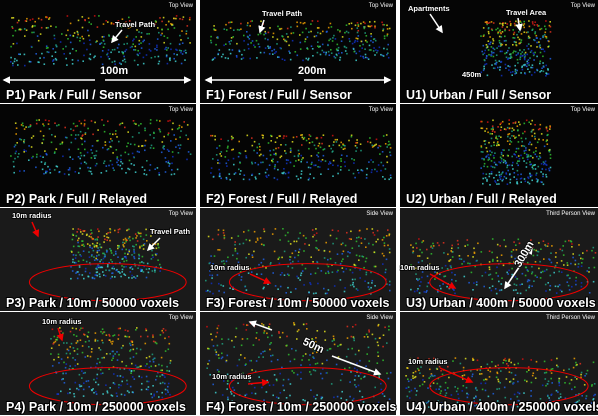  I want to click on annotation: Travel Path, so click(135, 24).